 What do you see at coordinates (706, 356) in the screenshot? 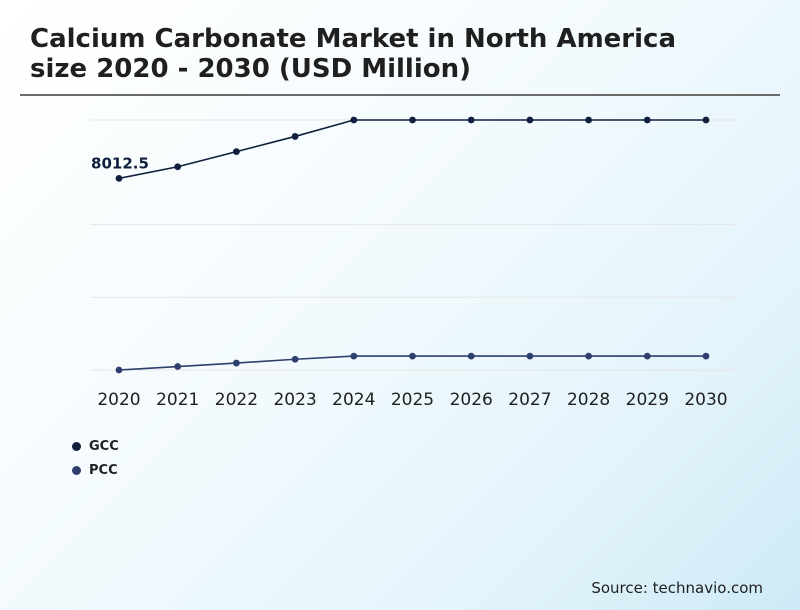
I see `point-pcc-2030` at bounding box center [706, 356].